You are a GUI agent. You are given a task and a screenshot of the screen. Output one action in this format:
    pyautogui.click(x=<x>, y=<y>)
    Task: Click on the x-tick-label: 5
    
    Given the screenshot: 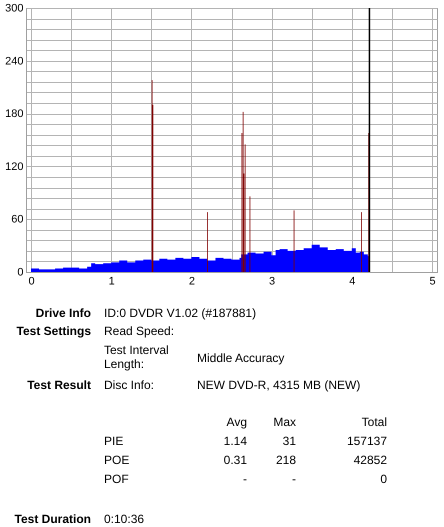 What is the action you would take?
    pyautogui.click(x=432, y=282)
    